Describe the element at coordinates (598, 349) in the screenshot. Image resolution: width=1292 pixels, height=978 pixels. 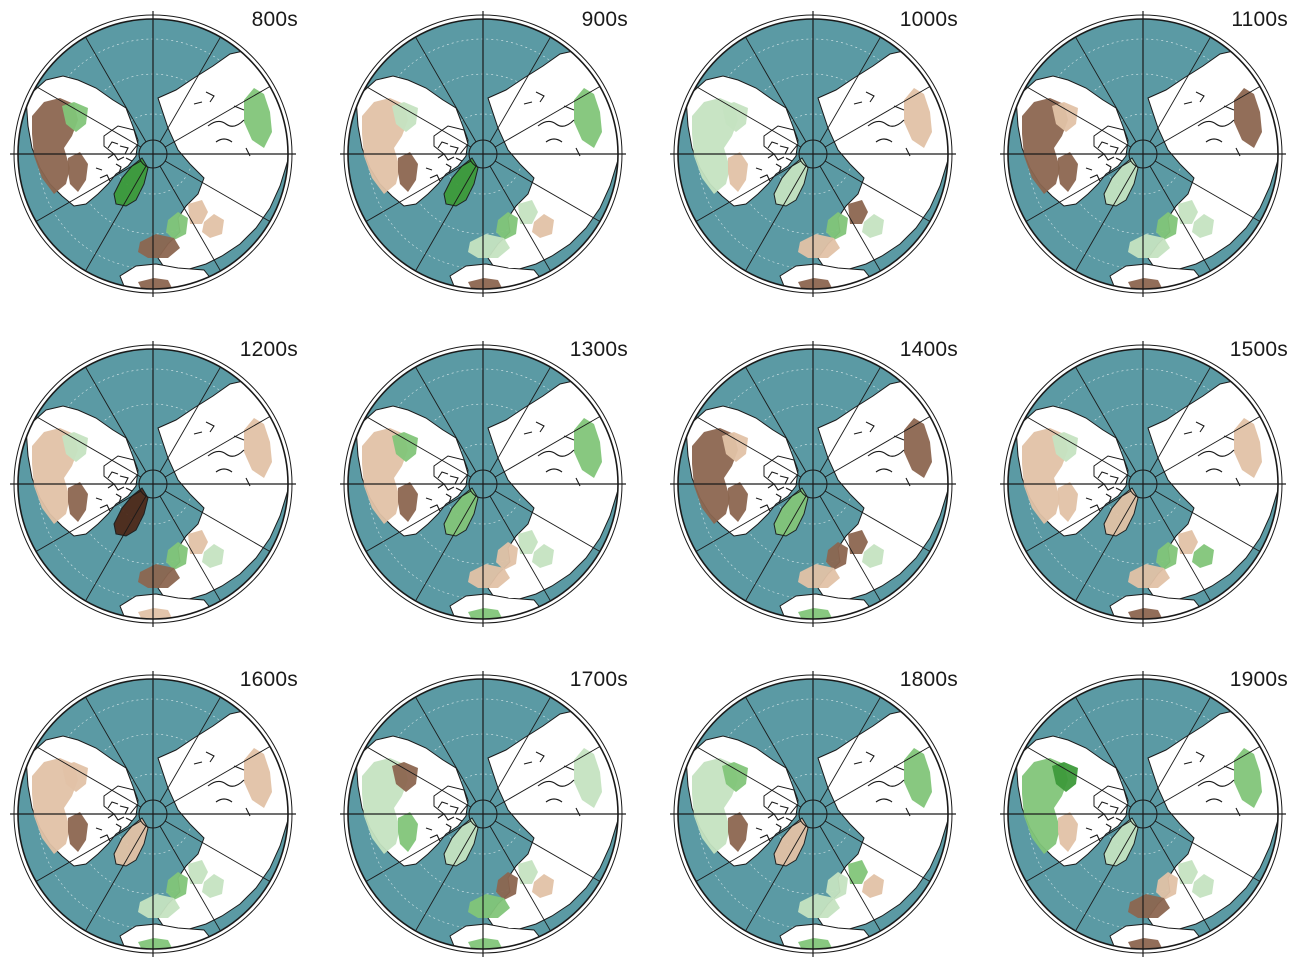
I see `decade-label: 1300s` at that location.